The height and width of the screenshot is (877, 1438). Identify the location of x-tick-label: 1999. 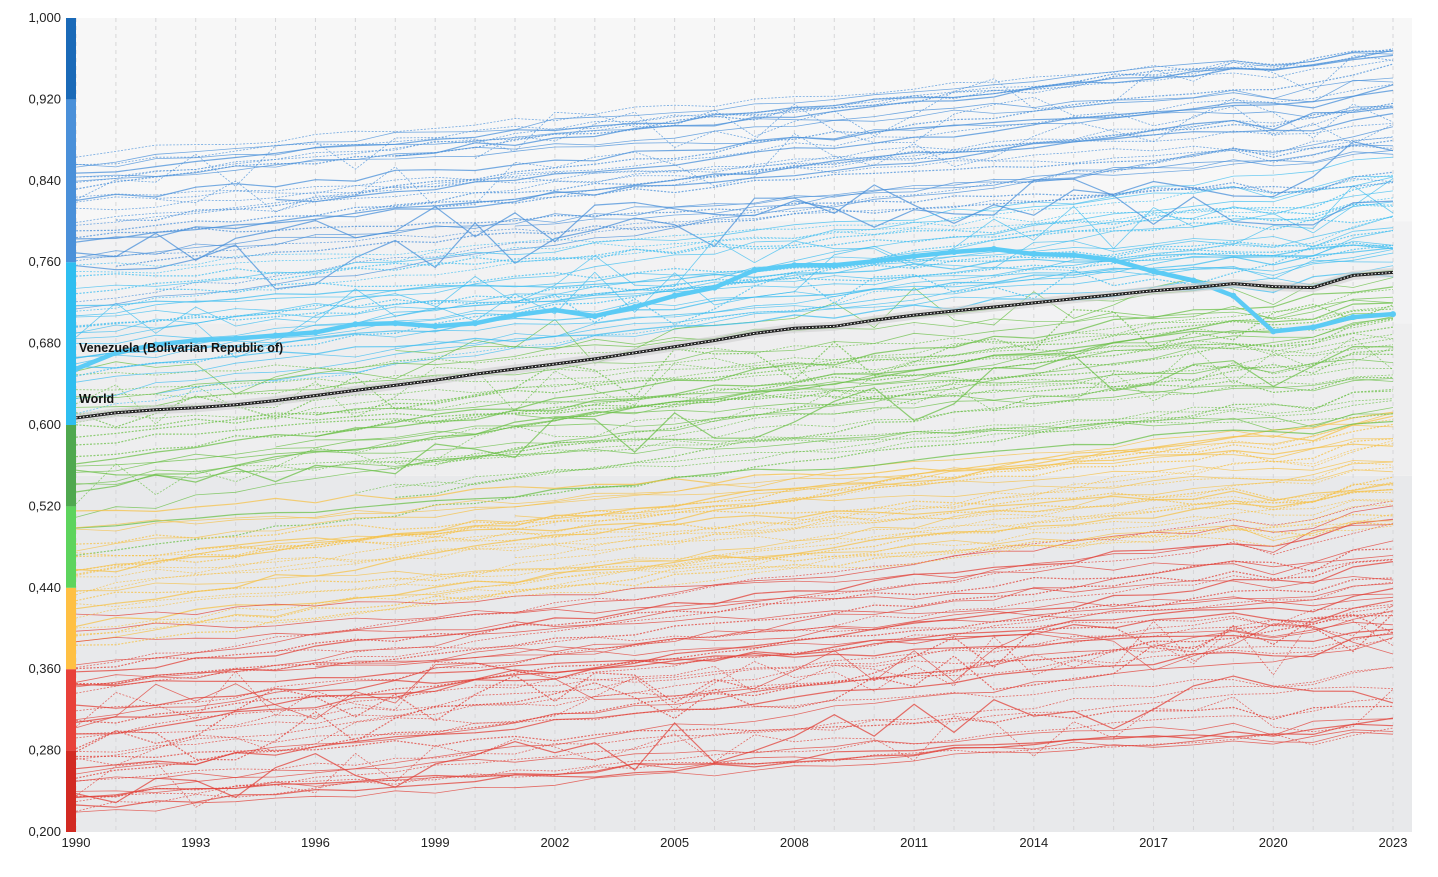
(435, 842).